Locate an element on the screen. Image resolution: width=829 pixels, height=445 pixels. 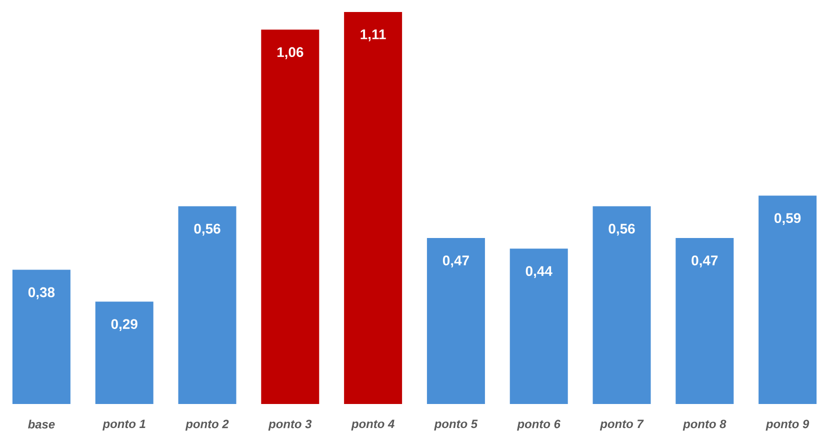
data-label: 1,11 is located at coordinates (373, 36).